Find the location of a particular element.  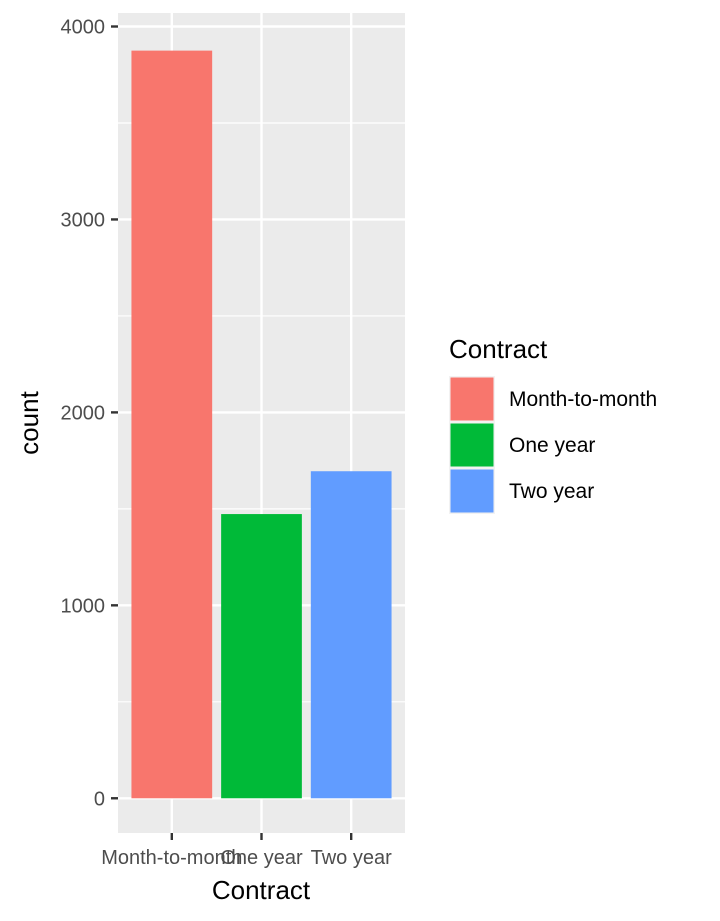

x-tick-label: One year is located at coordinates (261, 858).